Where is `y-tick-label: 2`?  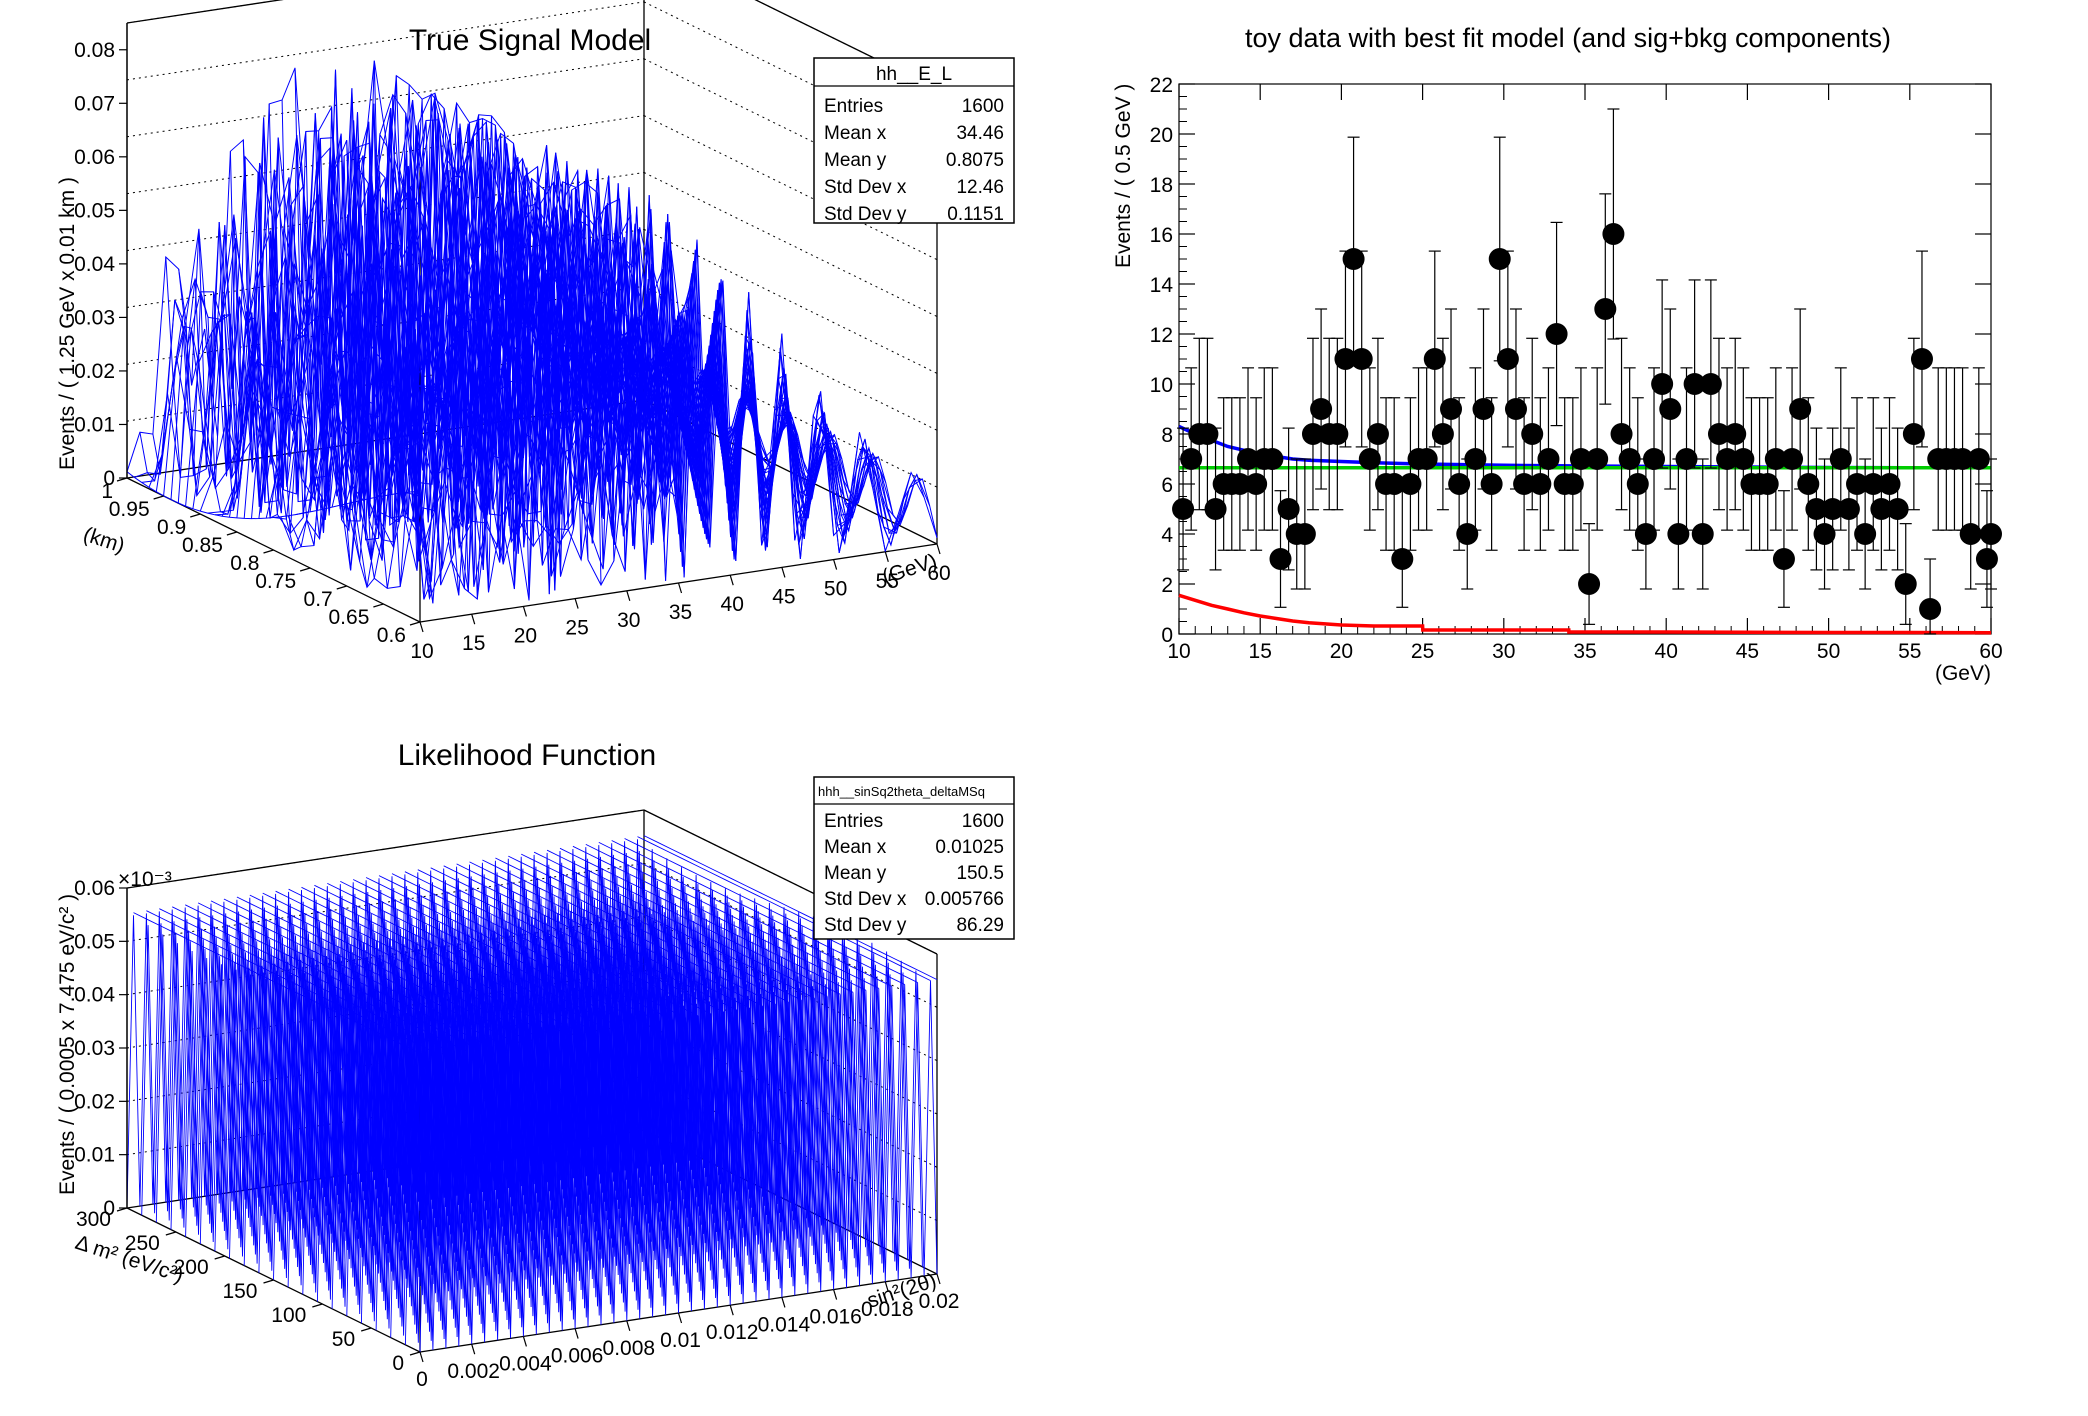
y-tick-label: 2 is located at coordinates (1167, 585).